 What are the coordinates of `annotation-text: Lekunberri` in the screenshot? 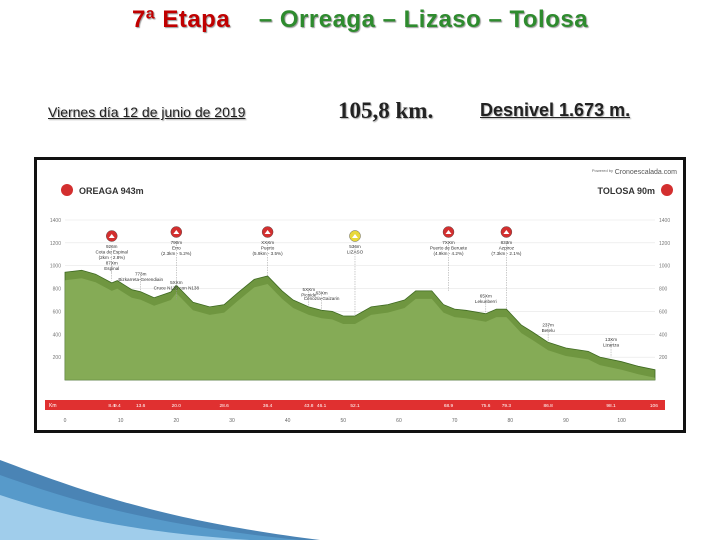 It's located at (486, 301).